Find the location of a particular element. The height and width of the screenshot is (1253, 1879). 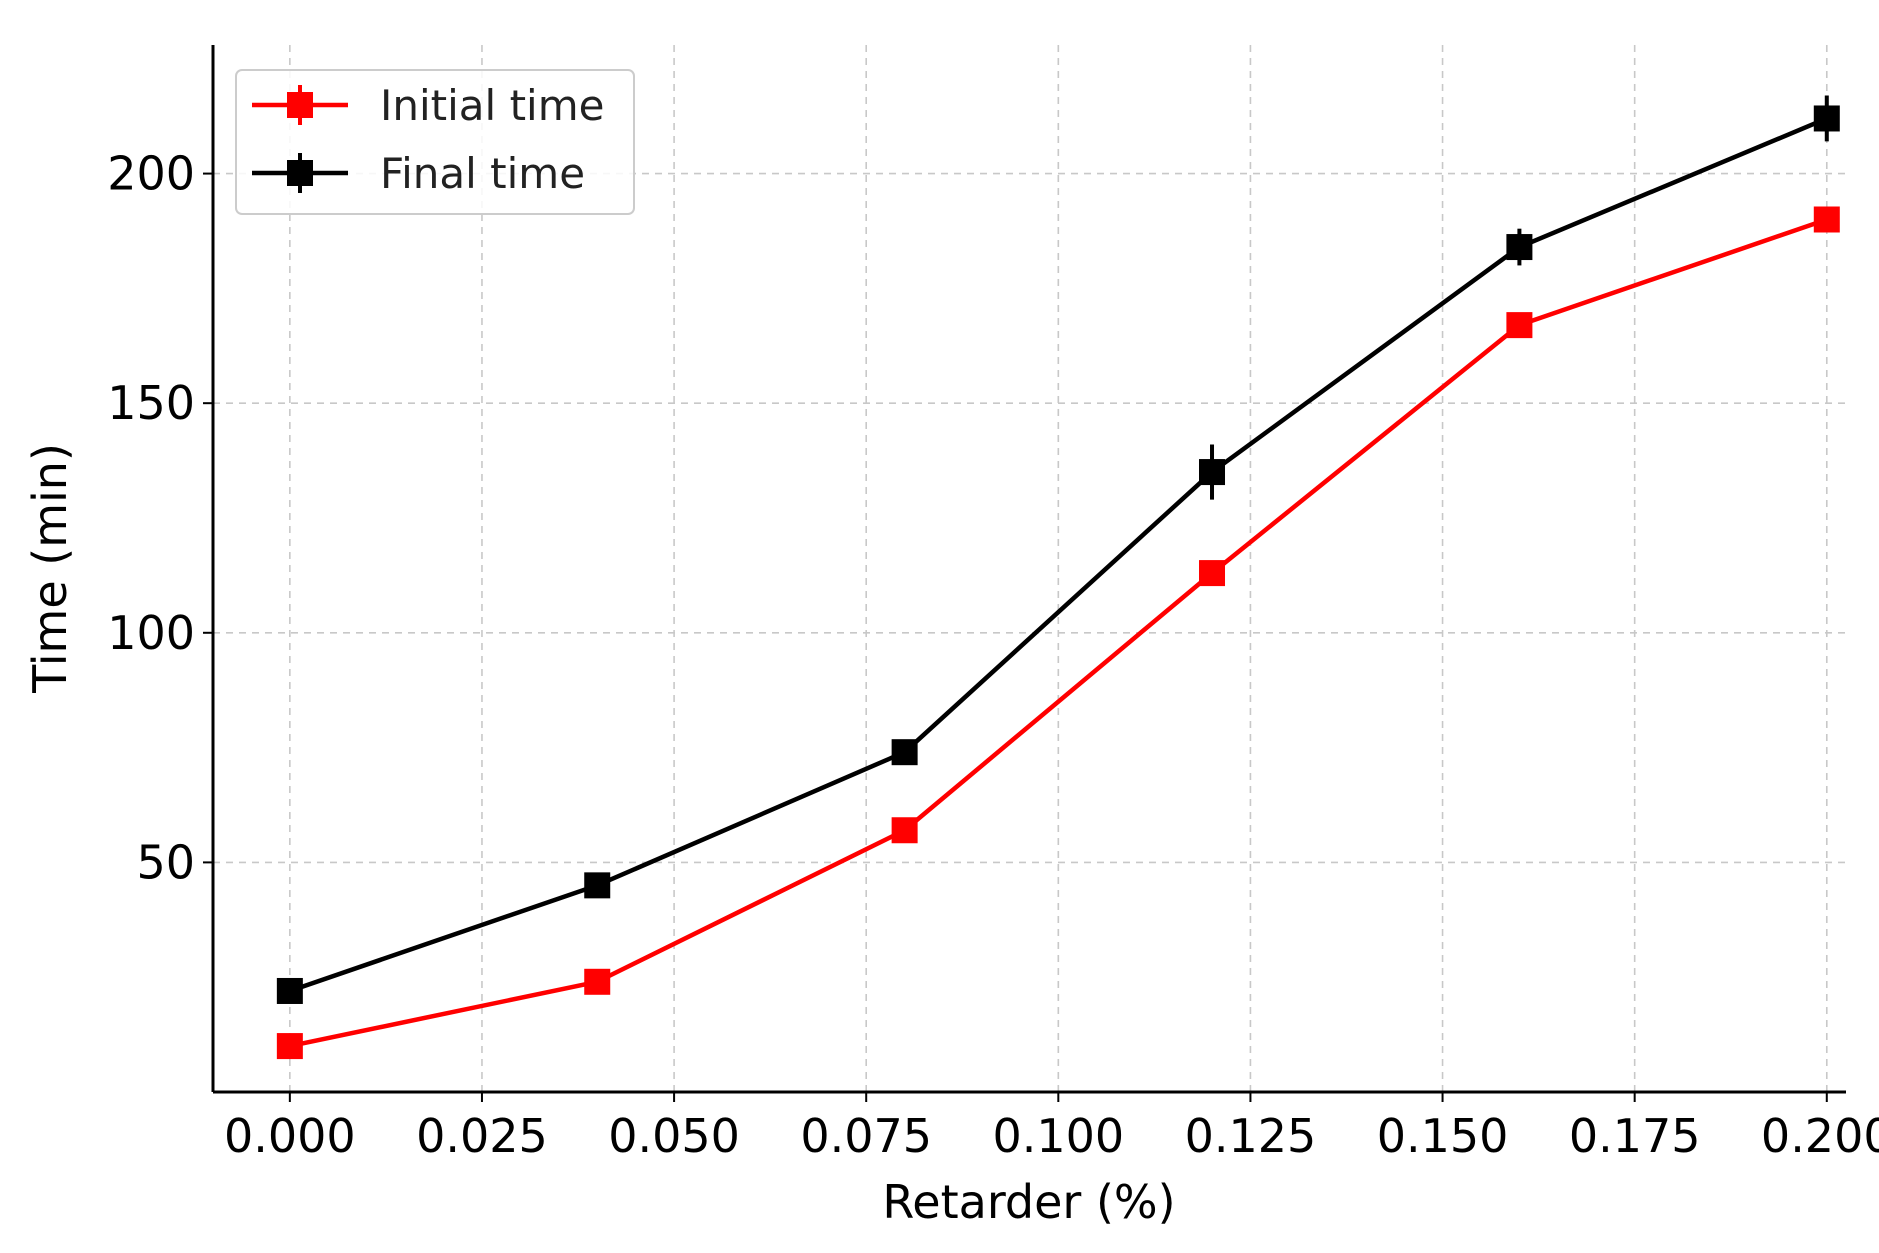

x-tick-label: 0.025 is located at coordinates (482, 1136).